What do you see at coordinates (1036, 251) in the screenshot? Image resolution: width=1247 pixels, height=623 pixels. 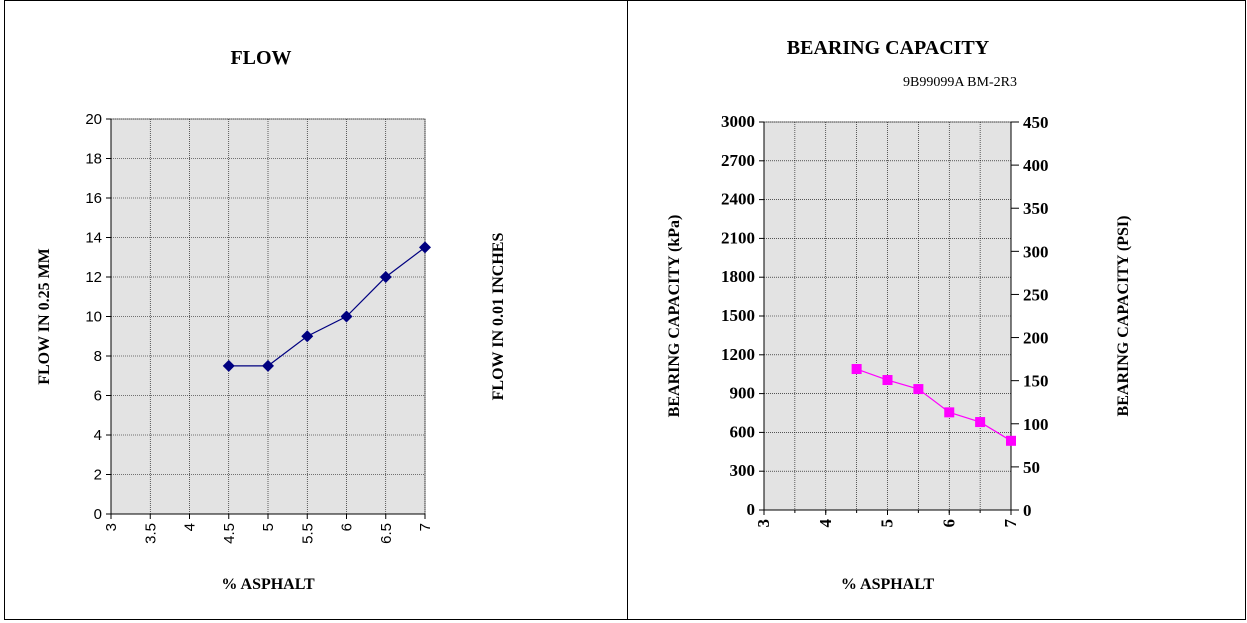 I see `y2-tick-label: 300` at bounding box center [1036, 251].